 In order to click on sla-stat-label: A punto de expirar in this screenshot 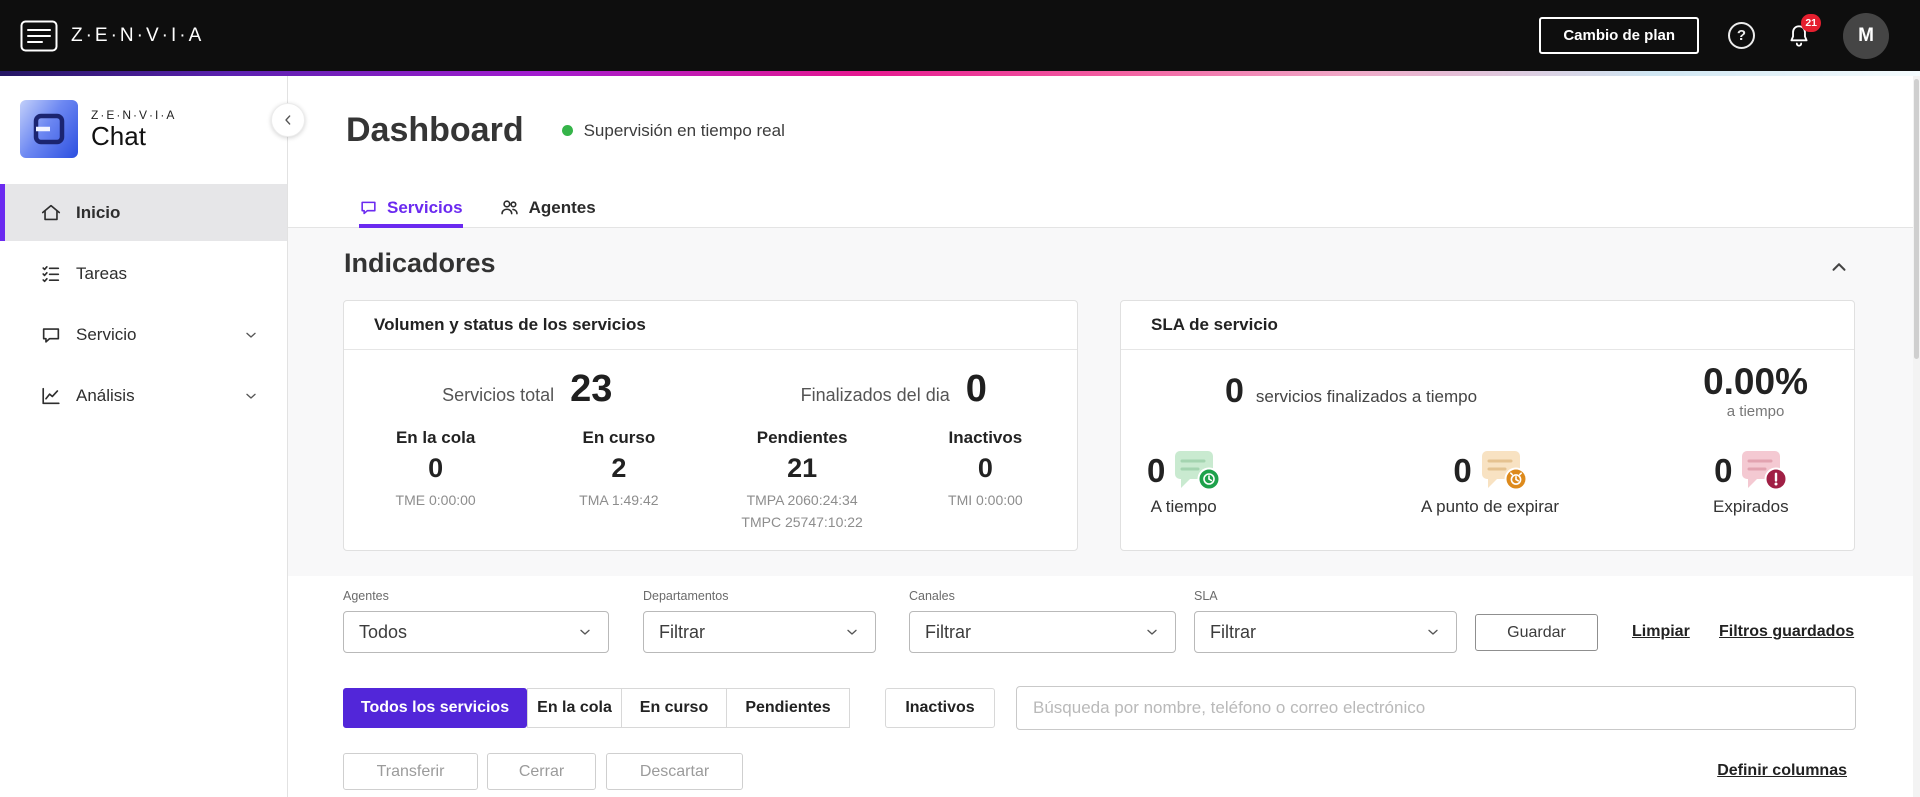, I will do `click(1490, 506)`.